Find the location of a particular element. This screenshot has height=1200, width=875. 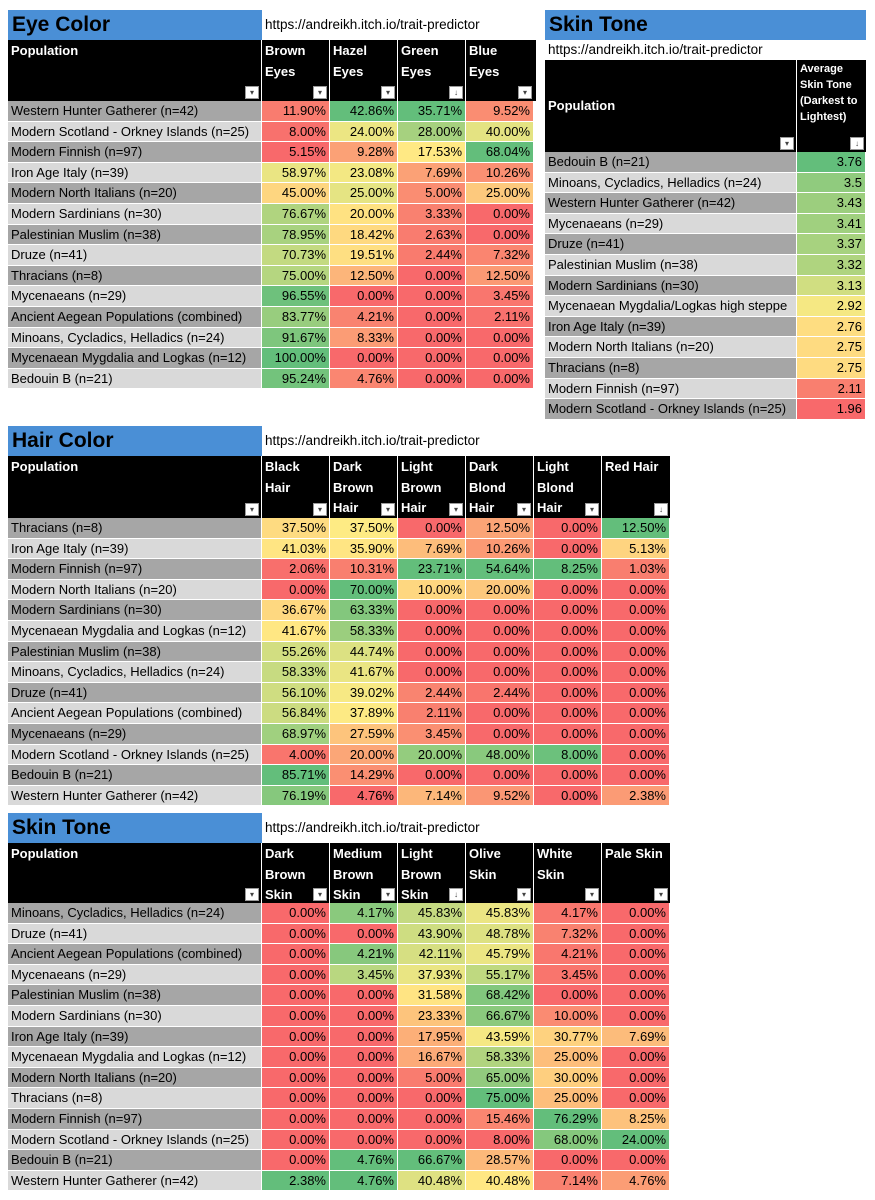

value-cell: 12.50% is located at coordinates (636, 528).